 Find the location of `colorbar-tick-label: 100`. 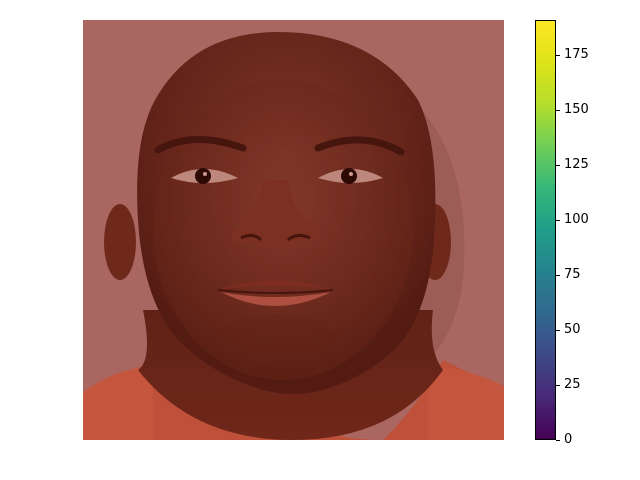

colorbar-tick-label: 100 is located at coordinates (576, 220).